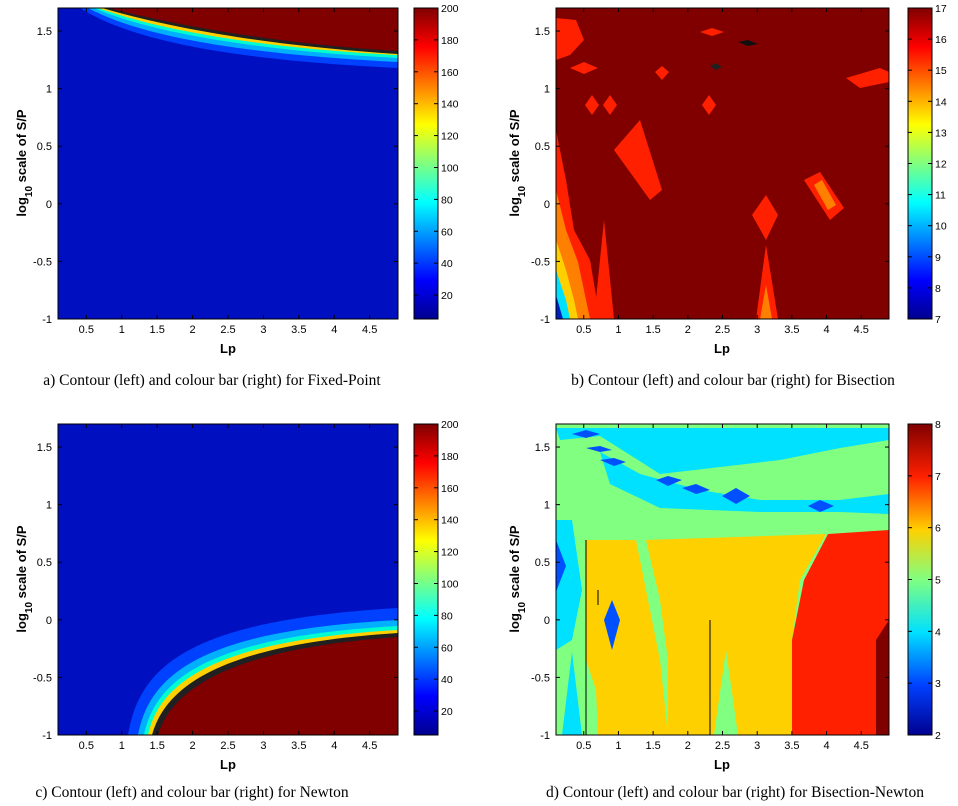 This screenshot has width=958, height=806. Describe the element at coordinates (938, 632) in the screenshot. I see `colorbar-tick-label: 4` at that location.